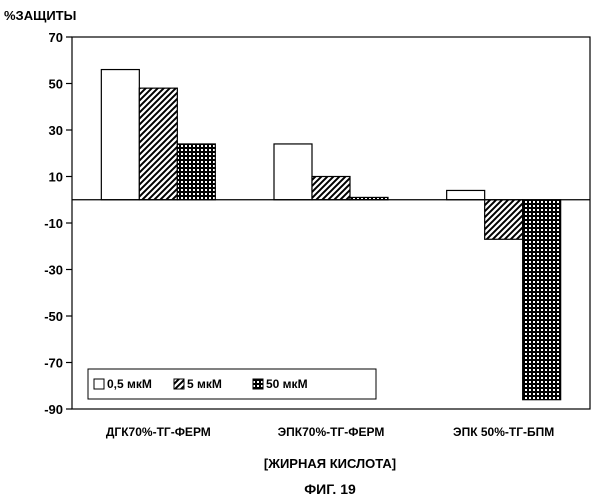 The height and width of the screenshot is (500, 596). I want to click on figure-caption: ФИГ. 19, so click(330, 489).